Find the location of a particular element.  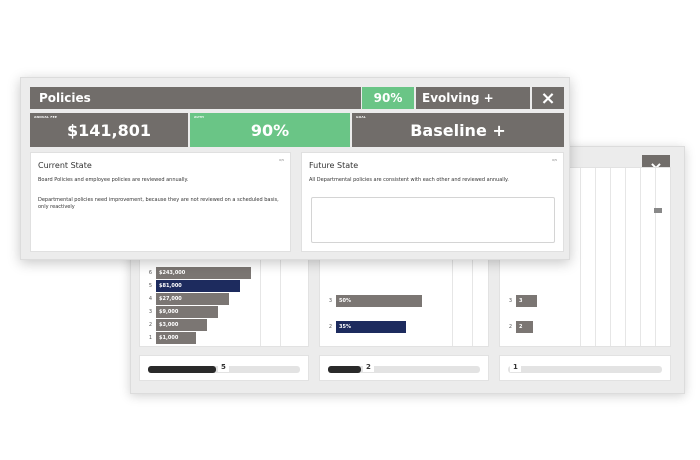

tile-caption: AUTH is located at coordinates (199, 117).